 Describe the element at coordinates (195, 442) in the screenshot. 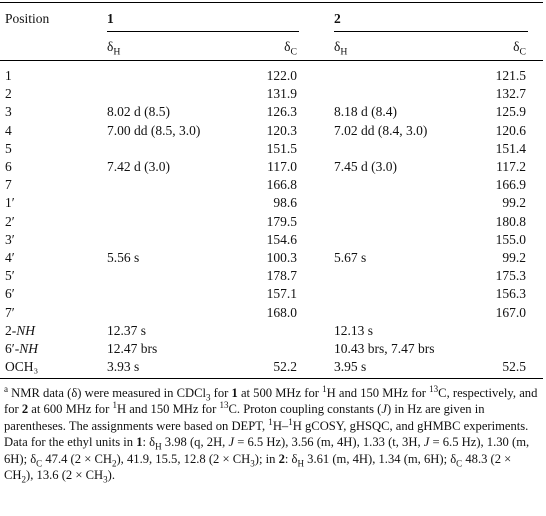

I see `fn: 3.98 (q, 2H,` at that location.